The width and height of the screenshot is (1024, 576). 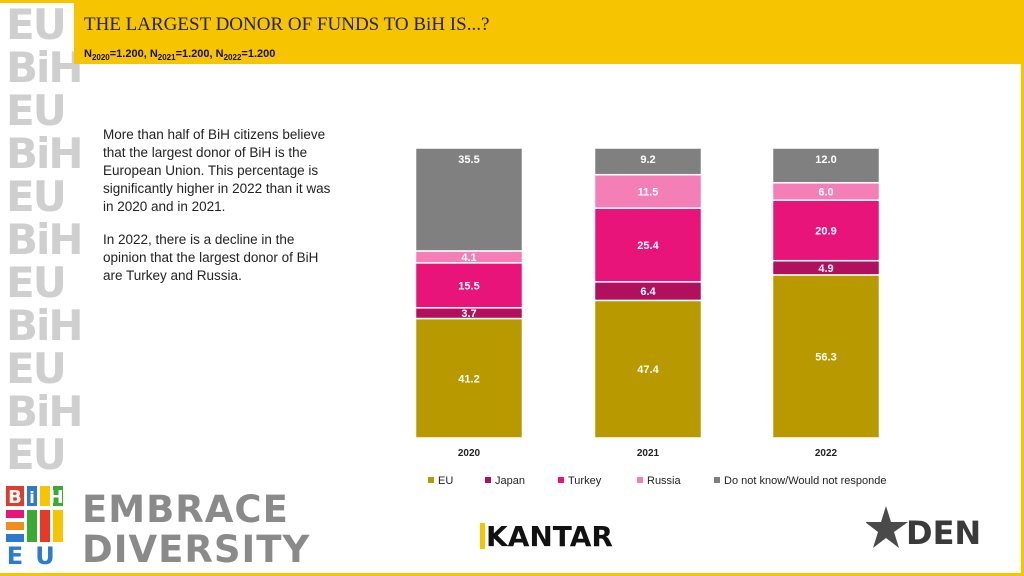 I want to click on data-label: 4.9, so click(x=825, y=269).